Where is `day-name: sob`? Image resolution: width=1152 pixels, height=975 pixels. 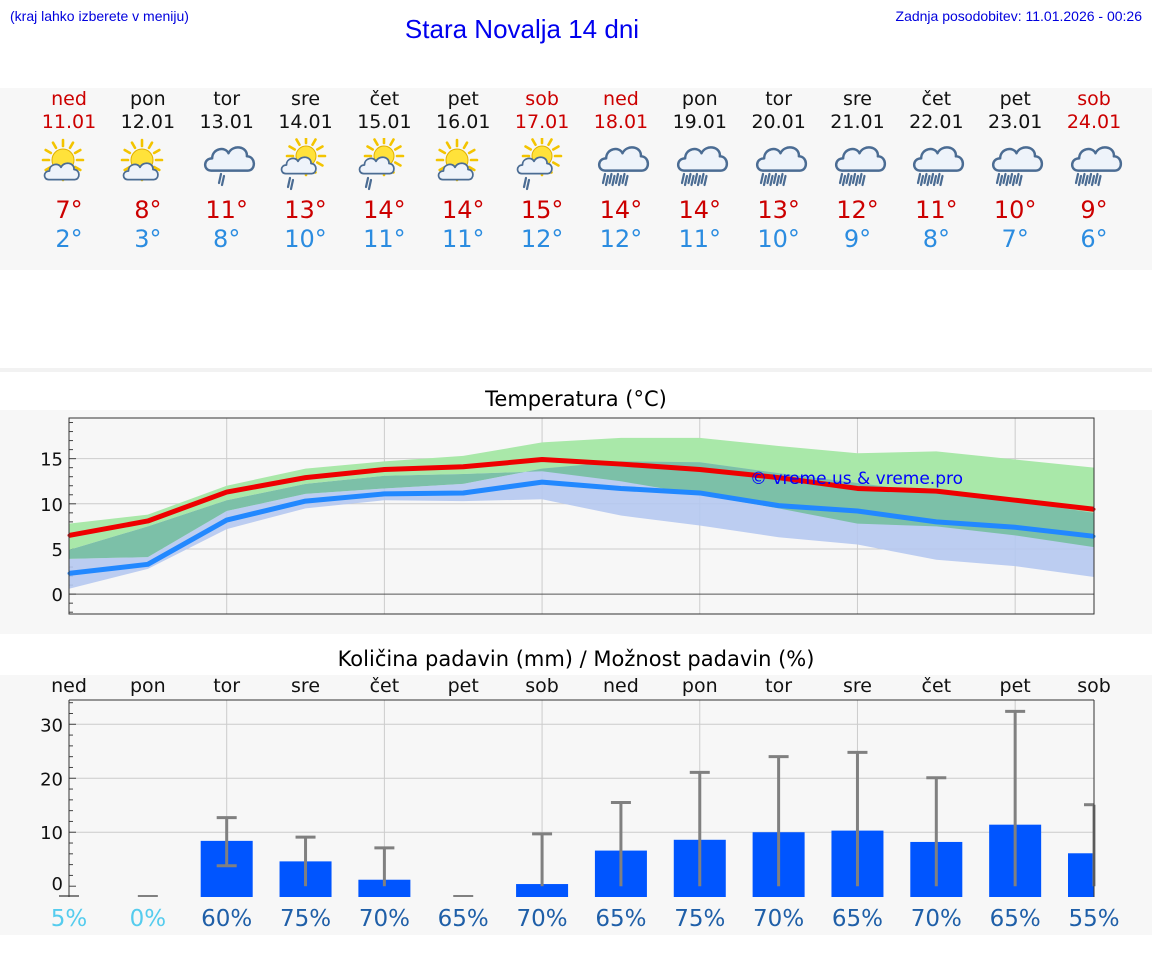 day-name: sob is located at coordinates (542, 99).